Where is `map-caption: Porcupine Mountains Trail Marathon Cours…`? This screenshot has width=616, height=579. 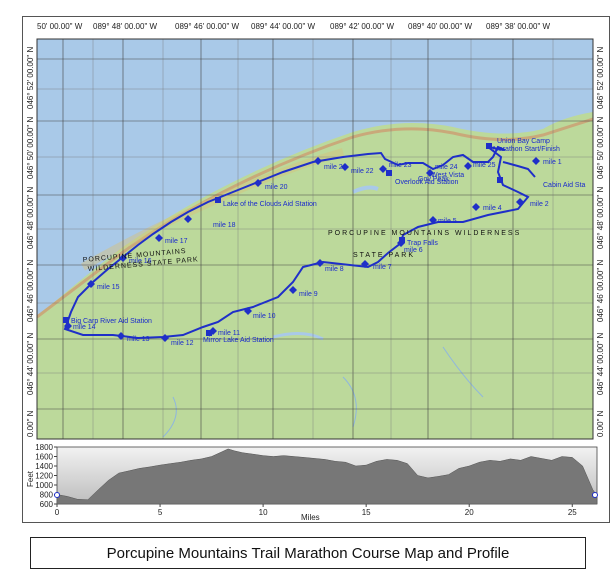
map-caption: Porcupine Mountains Trail Marathon Cours… is located at coordinates (308, 553).